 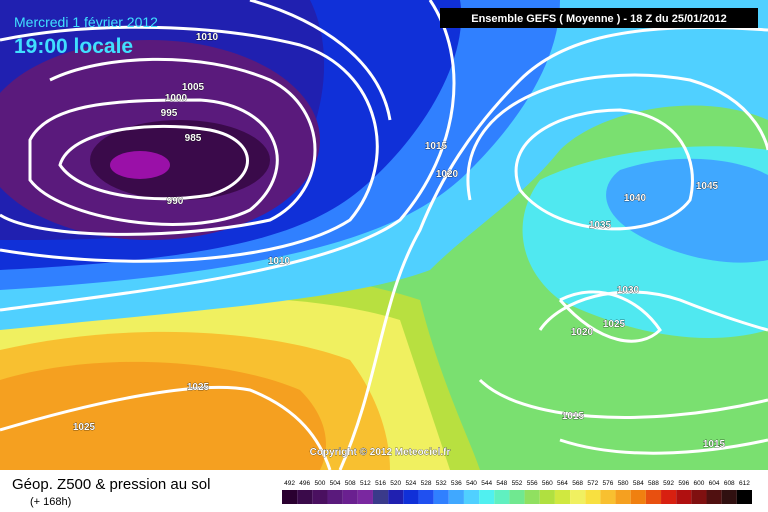 What do you see at coordinates (180, 160) in the screenshot?
I see `field-darkpurple` at bounding box center [180, 160].